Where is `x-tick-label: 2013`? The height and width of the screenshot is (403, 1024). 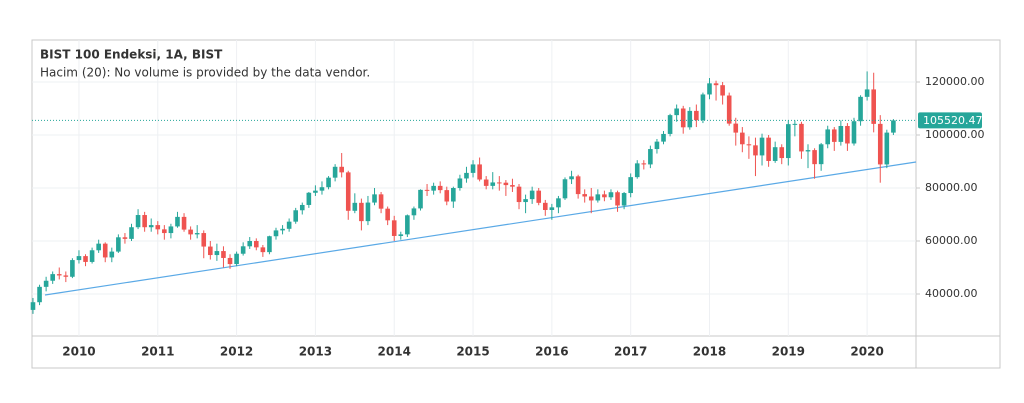
x-tick-label: 2013 is located at coordinates (315, 352).